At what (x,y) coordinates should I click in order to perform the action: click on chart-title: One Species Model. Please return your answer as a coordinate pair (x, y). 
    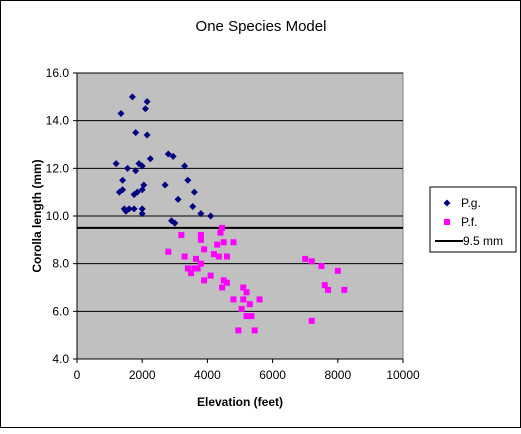
    Looking at the image, I should click on (261, 26).